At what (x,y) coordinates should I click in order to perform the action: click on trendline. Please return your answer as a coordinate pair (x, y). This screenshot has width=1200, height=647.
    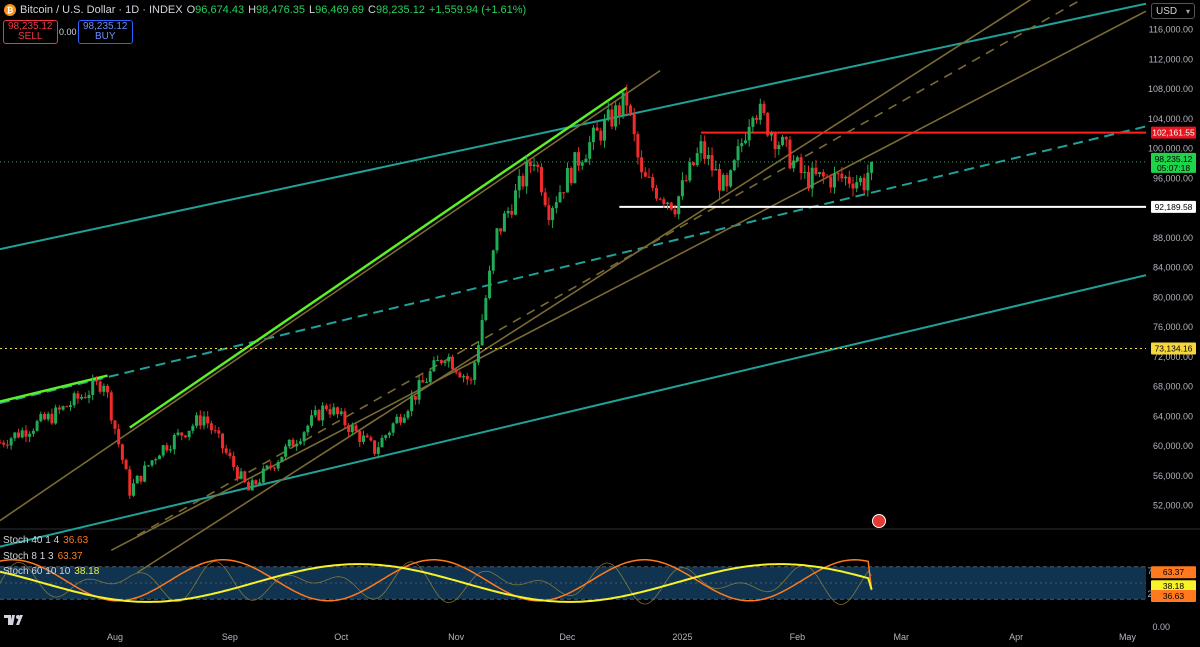
    Looking at the image, I should click on (54, 388).